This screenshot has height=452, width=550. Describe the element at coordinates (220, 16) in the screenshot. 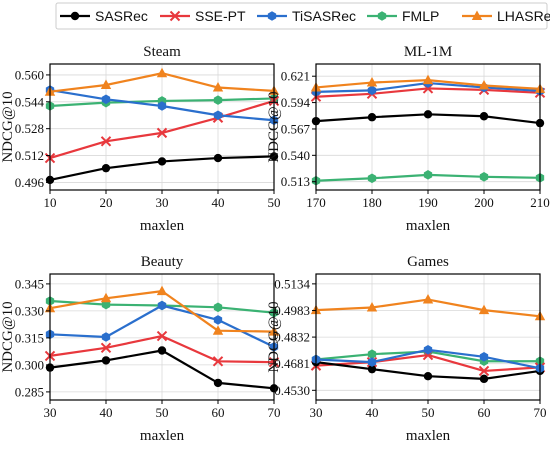

I see `legend-label: SSE-PT` at that location.